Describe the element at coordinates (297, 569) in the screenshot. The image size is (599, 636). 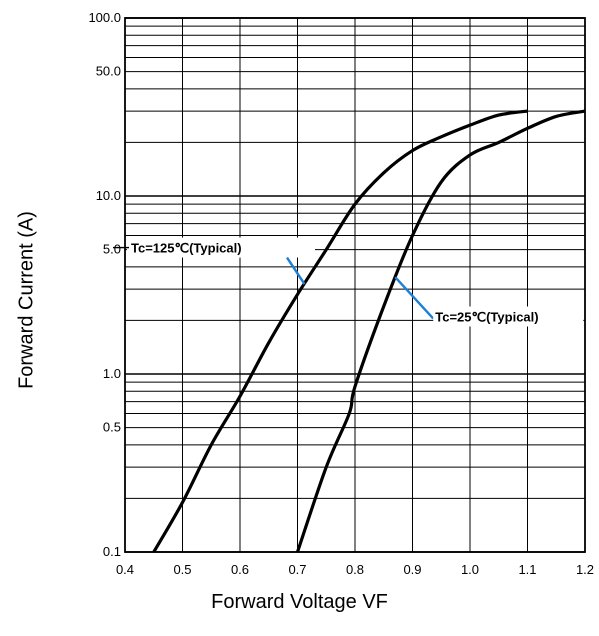
I see `x-tick-label: 0.7` at that location.